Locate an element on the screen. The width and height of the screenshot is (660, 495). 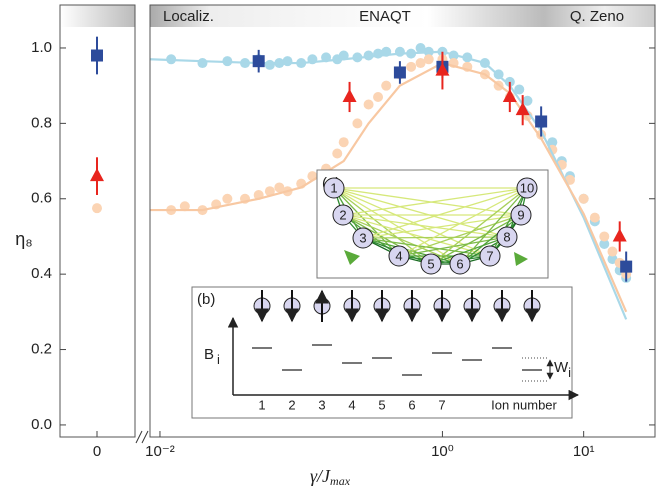
ion-label: 9 is located at coordinates (520, 214).